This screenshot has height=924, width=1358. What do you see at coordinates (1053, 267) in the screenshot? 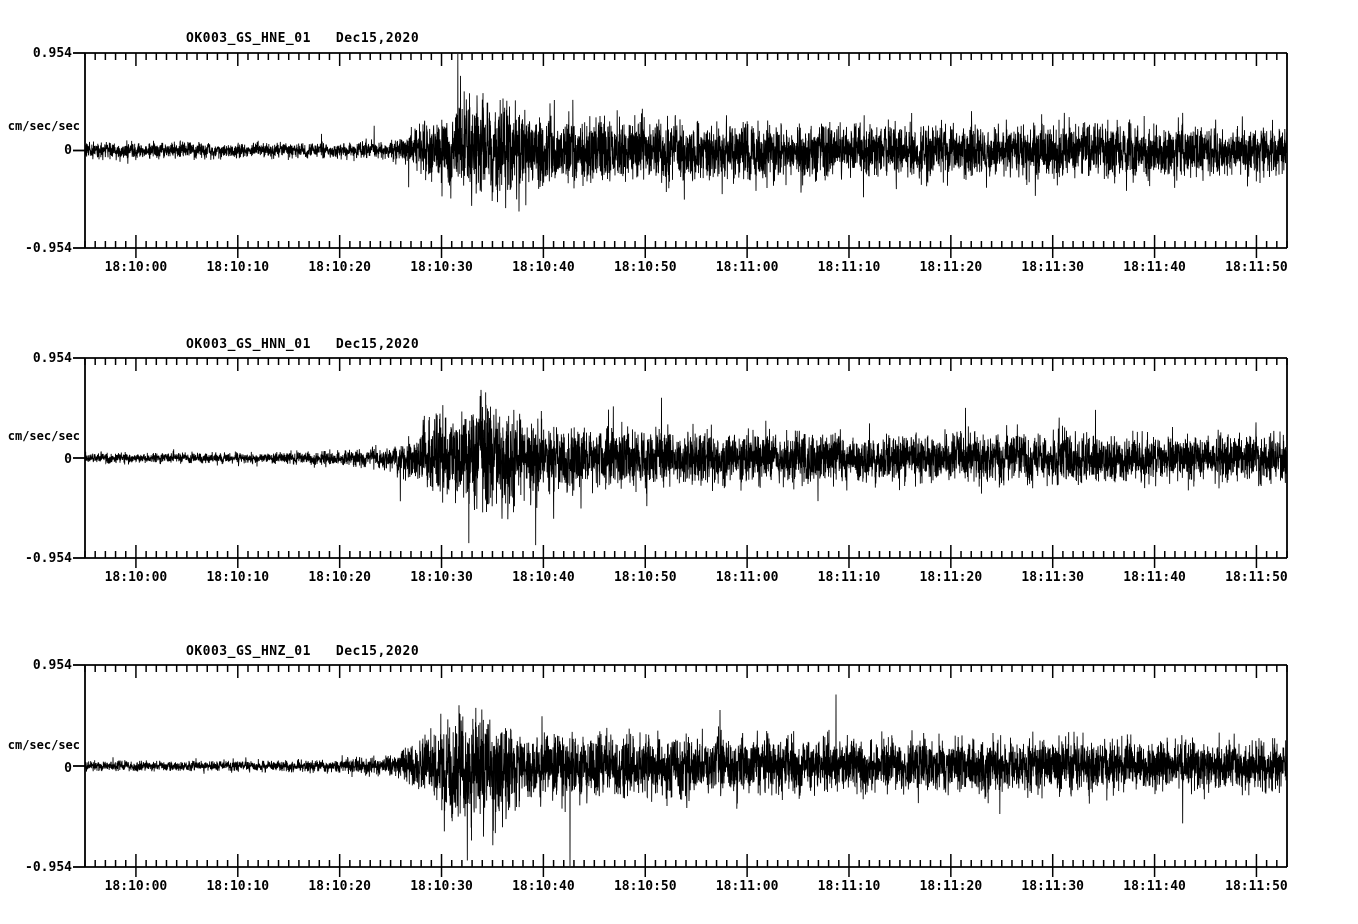
I see `x-axis-tick-label-hne: 18:11:30` at bounding box center [1053, 267].